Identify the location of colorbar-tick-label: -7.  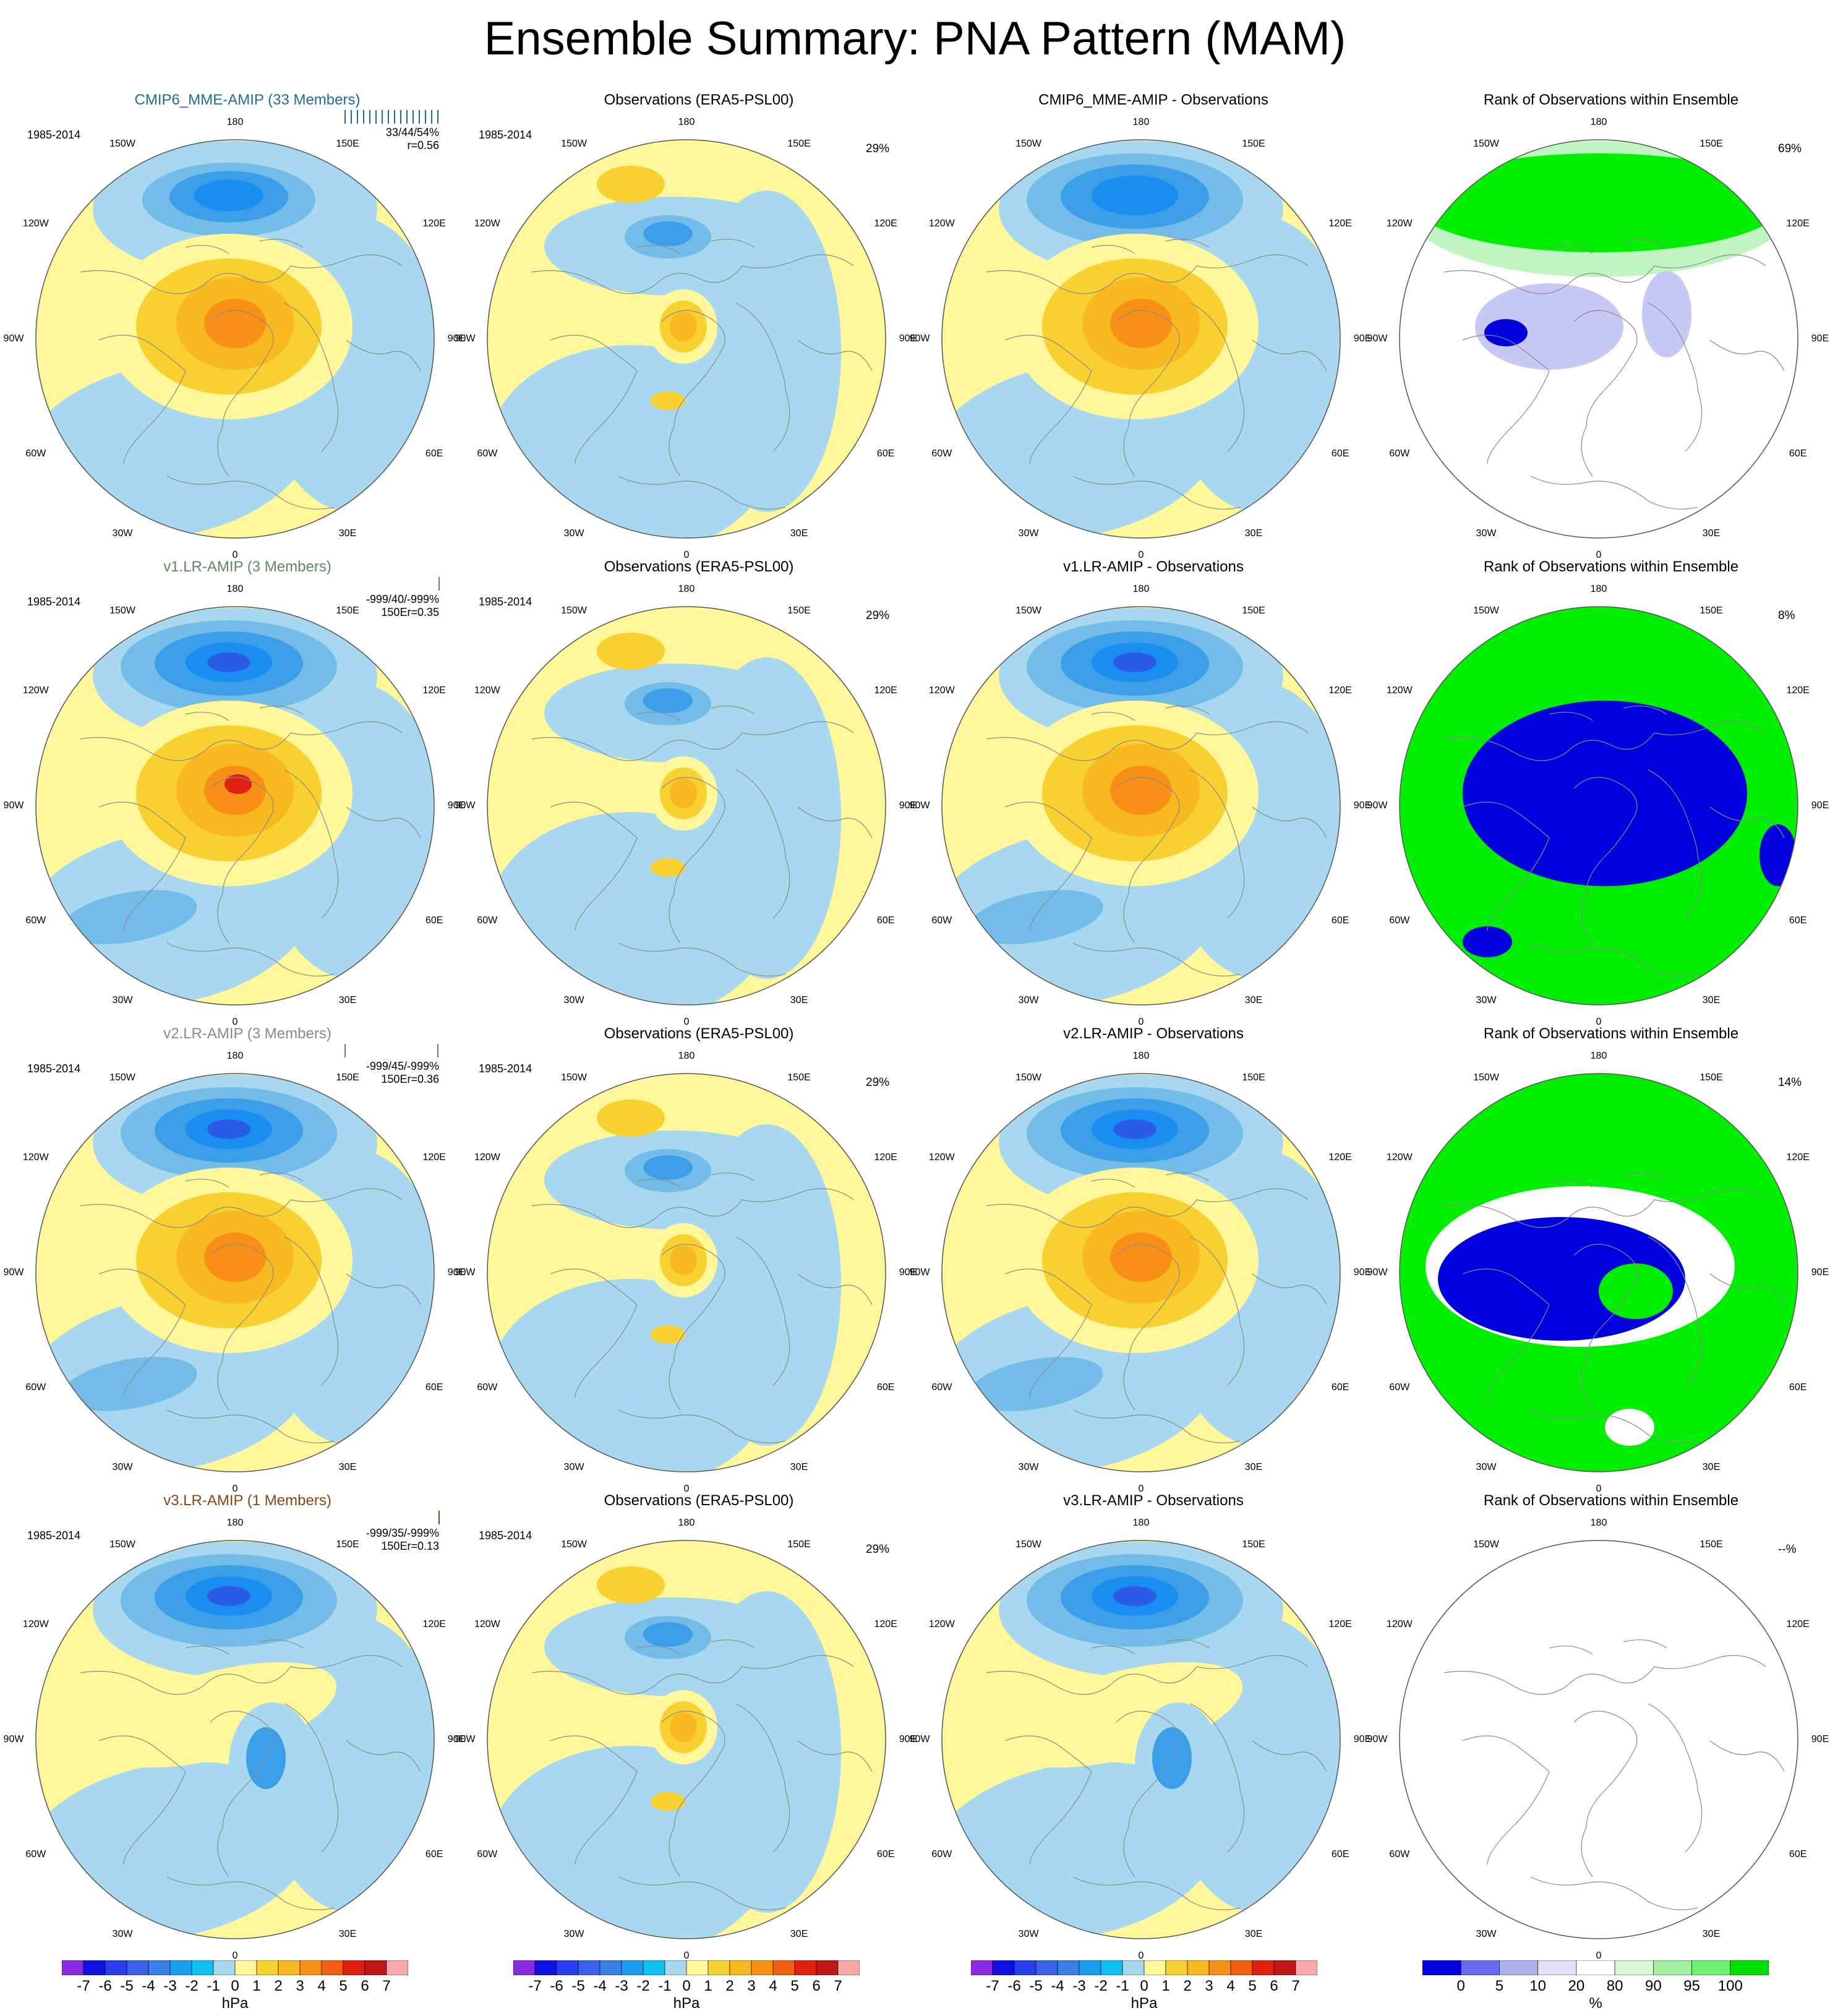
(83, 1986).